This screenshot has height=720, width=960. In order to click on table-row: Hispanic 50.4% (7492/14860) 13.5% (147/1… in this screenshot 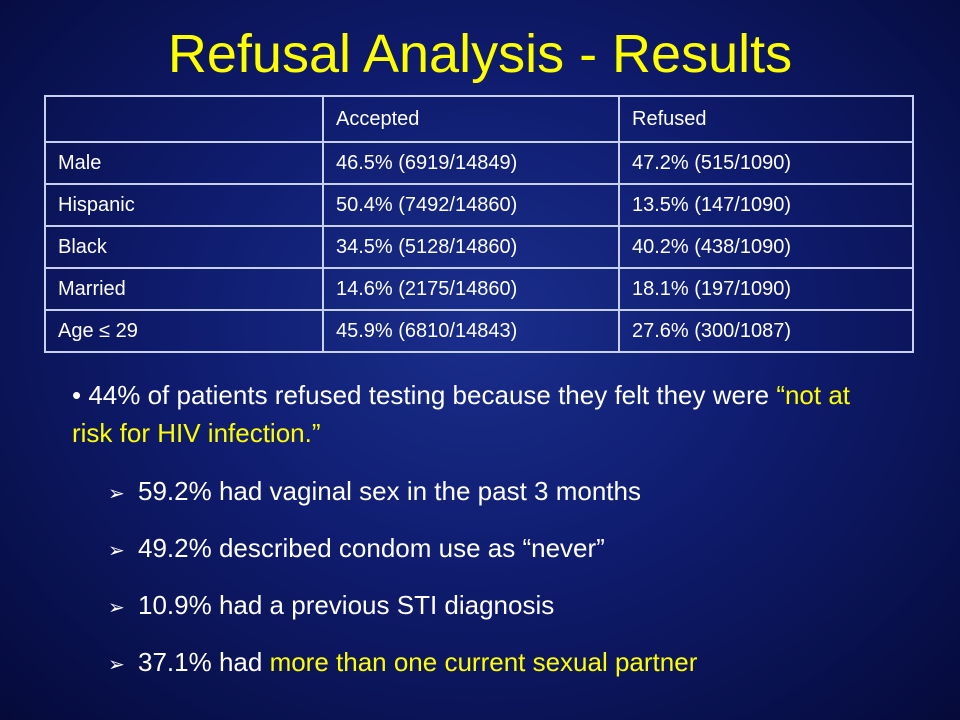, I will do `click(479, 205)`.